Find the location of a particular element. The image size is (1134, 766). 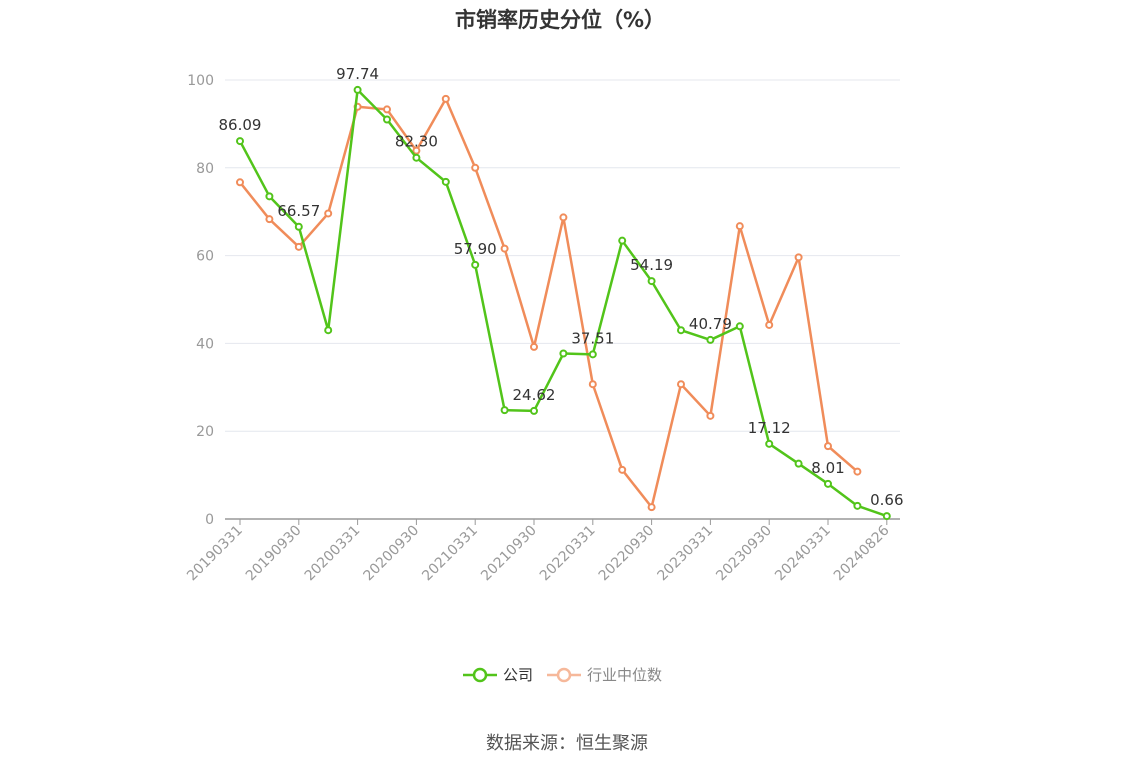

legend-company-line-icon is located at coordinates (480, 674).